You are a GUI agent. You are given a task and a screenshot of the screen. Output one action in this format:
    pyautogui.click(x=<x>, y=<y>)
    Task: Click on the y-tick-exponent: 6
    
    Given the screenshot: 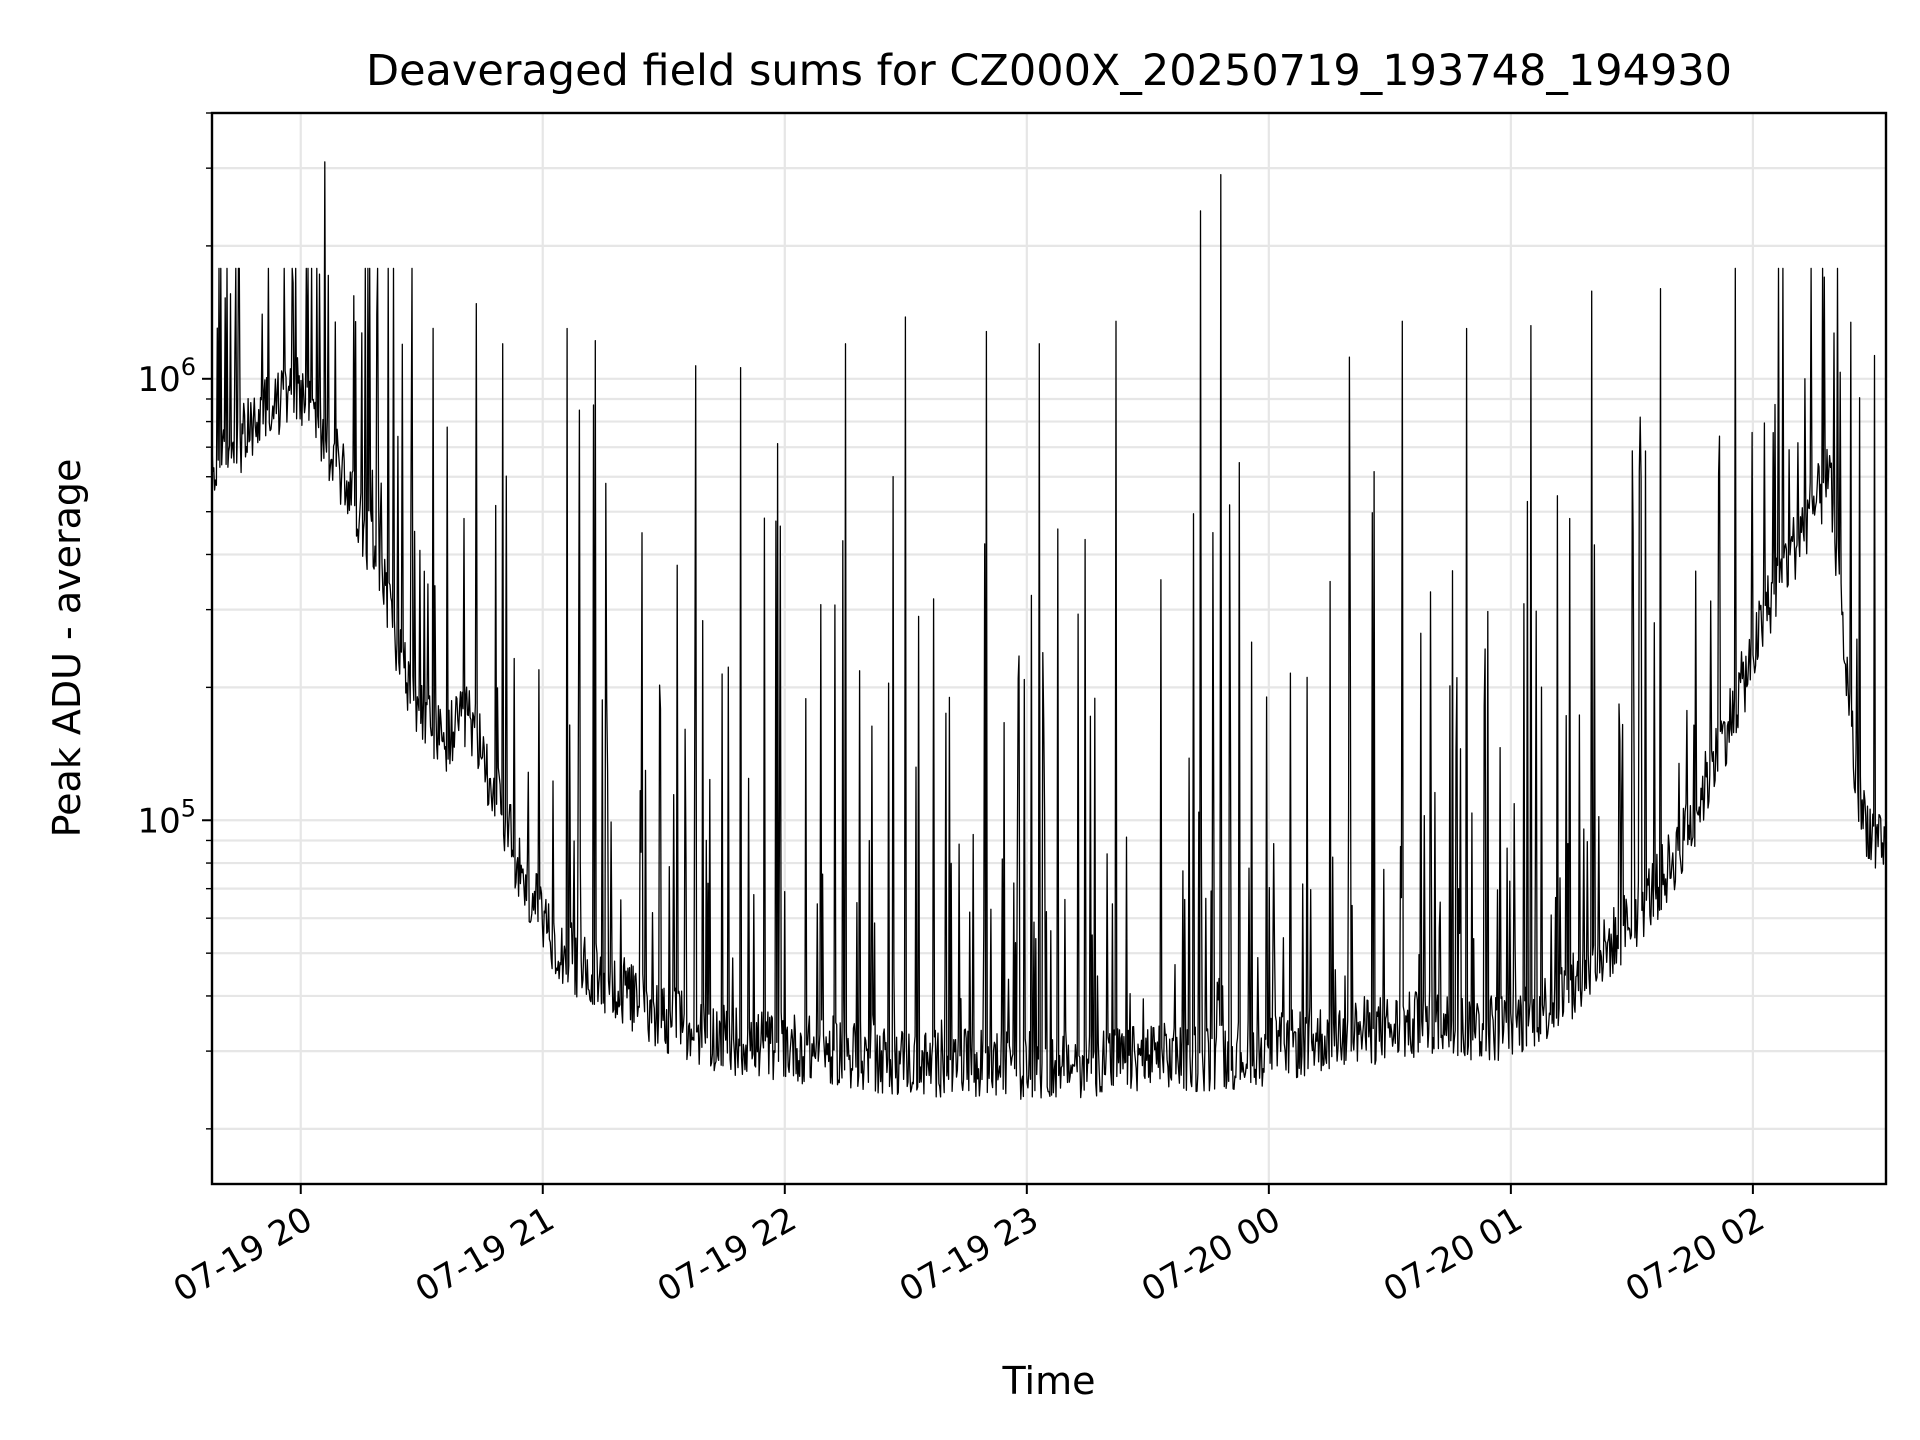 What is the action you would take?
    pyautogui.click(x=188, y=367)
    